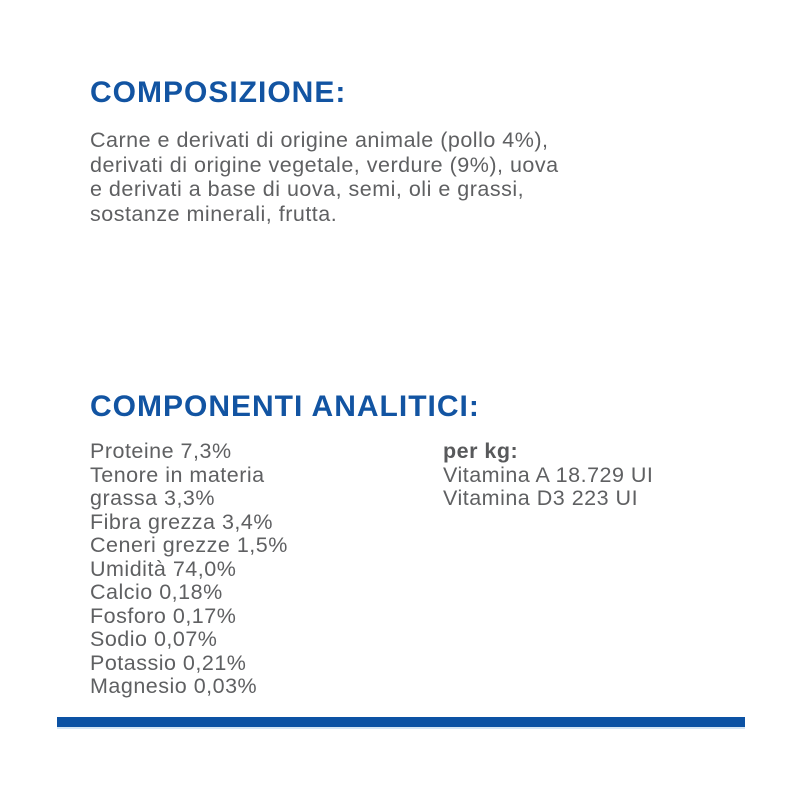 The image size is (800, 800). I want to click on composition-line: sostanze minerali, frutta., so click(214, 213).